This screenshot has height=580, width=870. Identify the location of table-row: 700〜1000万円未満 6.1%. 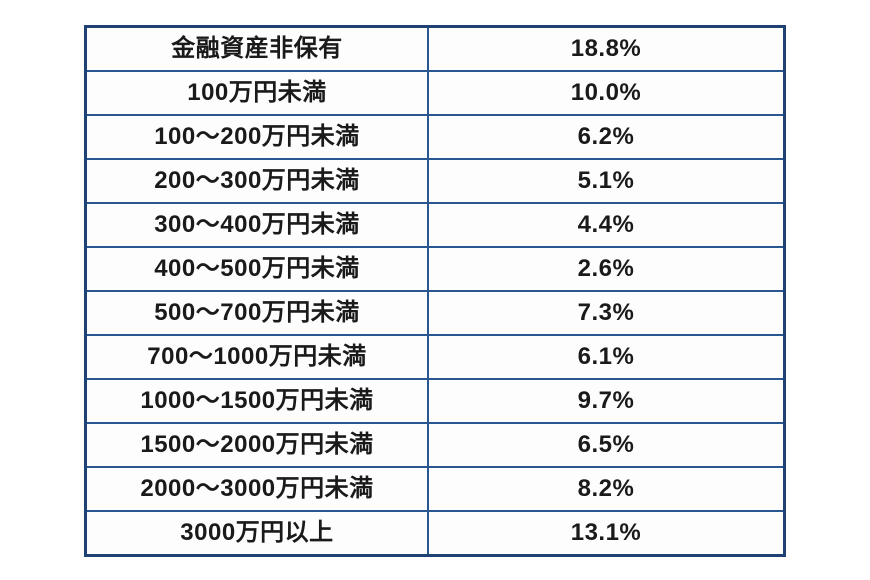
(435, 356).